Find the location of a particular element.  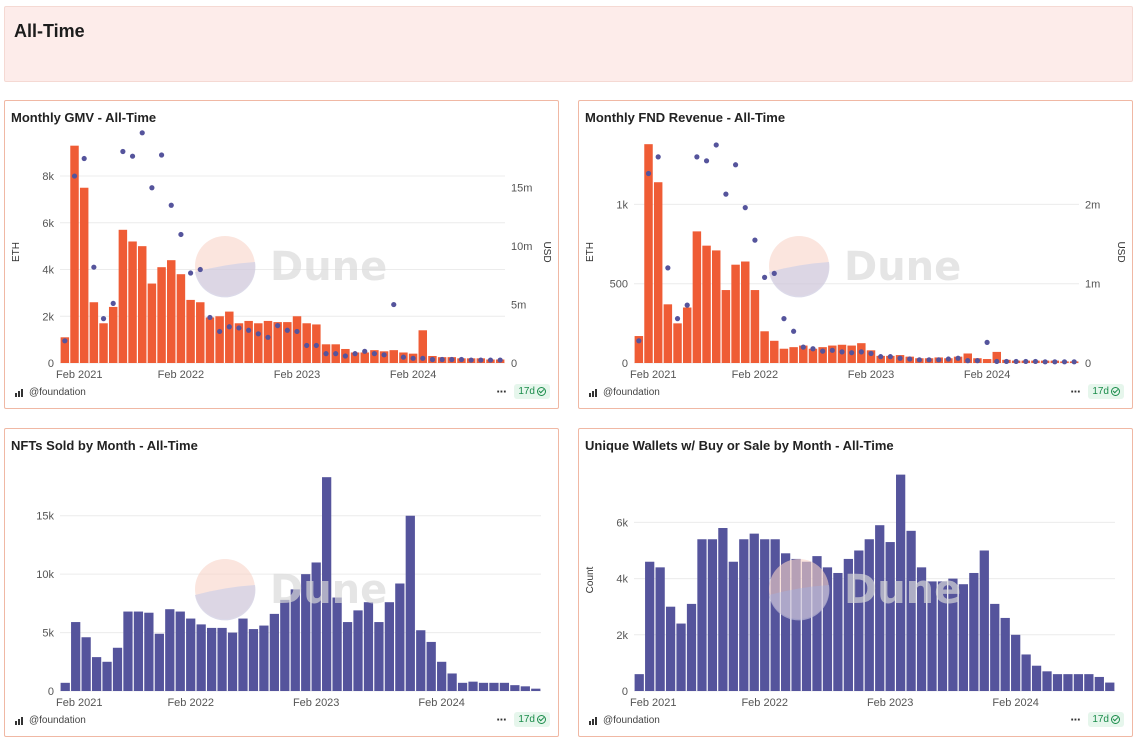

y-tick-label: 1k is located at coordinates (622, 205).